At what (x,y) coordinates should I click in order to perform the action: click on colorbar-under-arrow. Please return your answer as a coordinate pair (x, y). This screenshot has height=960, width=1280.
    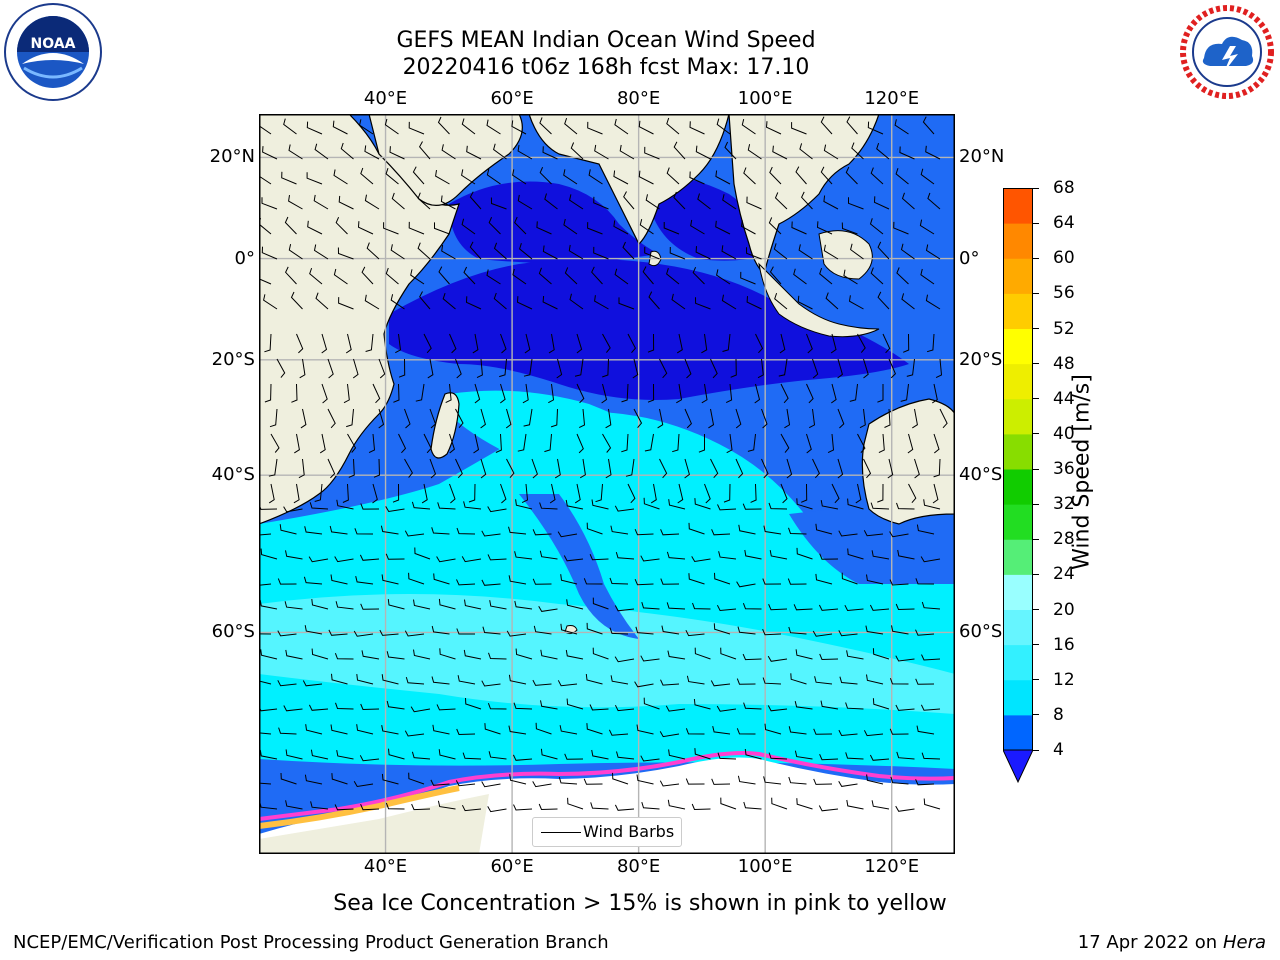
    Looking at the image, I should click on (1018, 766).